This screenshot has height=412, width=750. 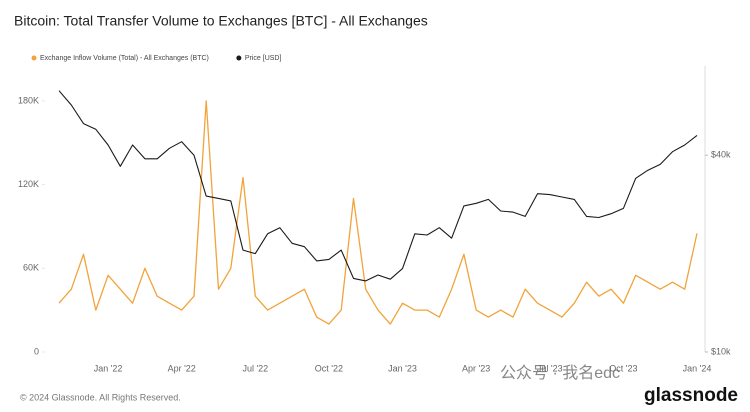 What do you see at coordinates (182, 368) in the screenshot?
I see `x-tick-label: Apr '22` at bounding box center [182, 368].